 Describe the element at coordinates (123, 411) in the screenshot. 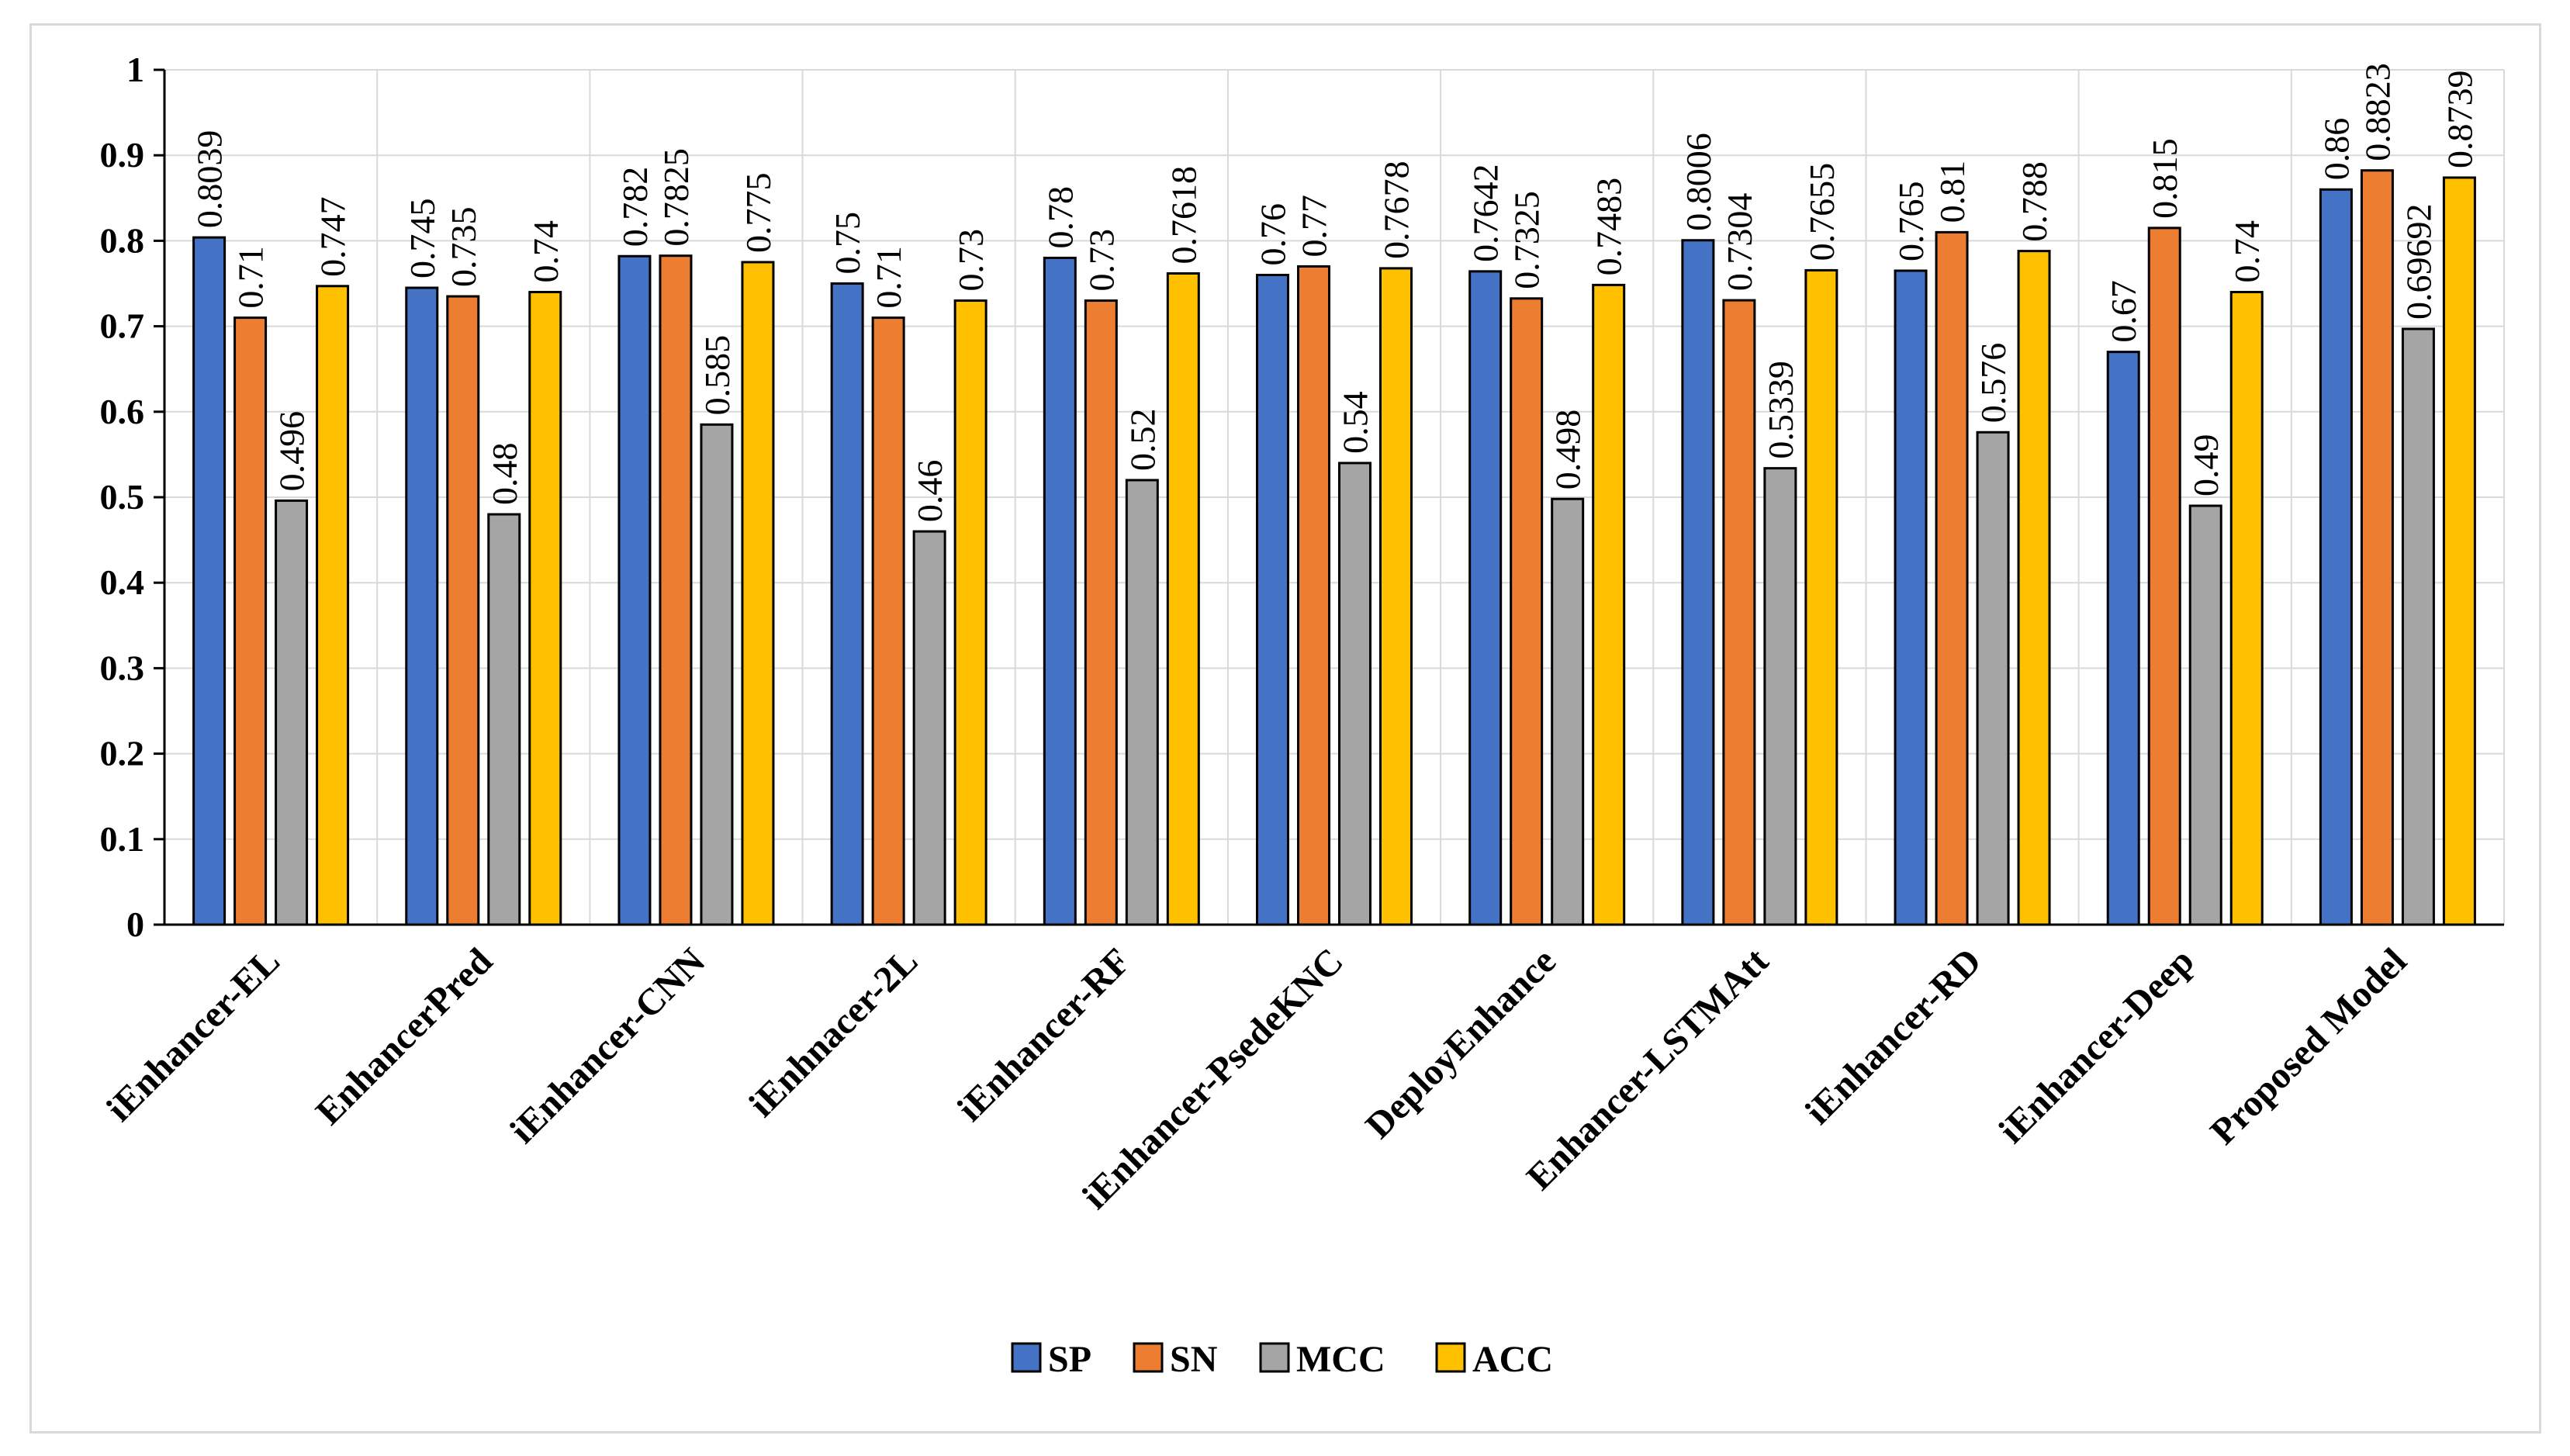

I see `y-tick-label: 0.6` at that location.